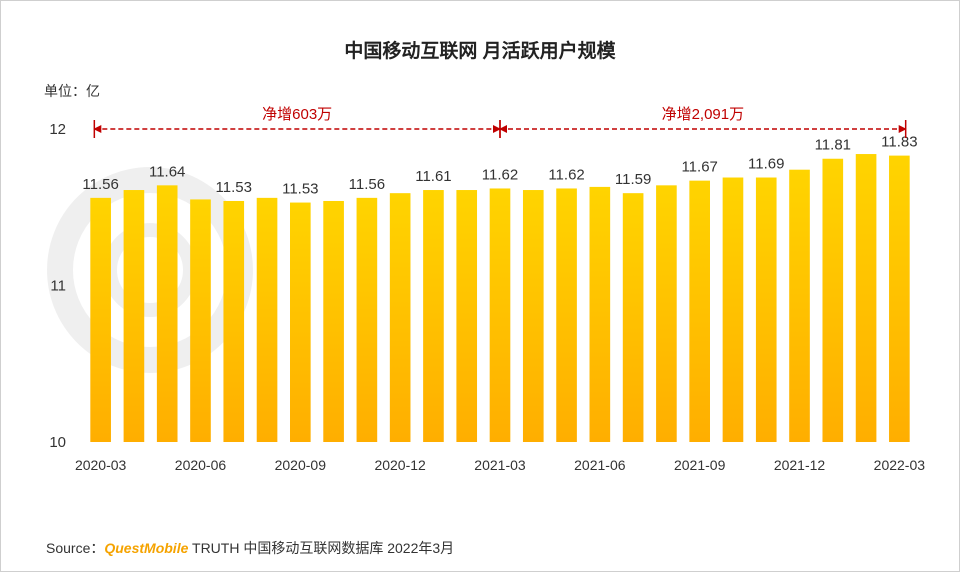 Image resolution: width=960 pixels, height=572 pixels. I want to click on annotation-label: 净增603万, so click(297, 114).